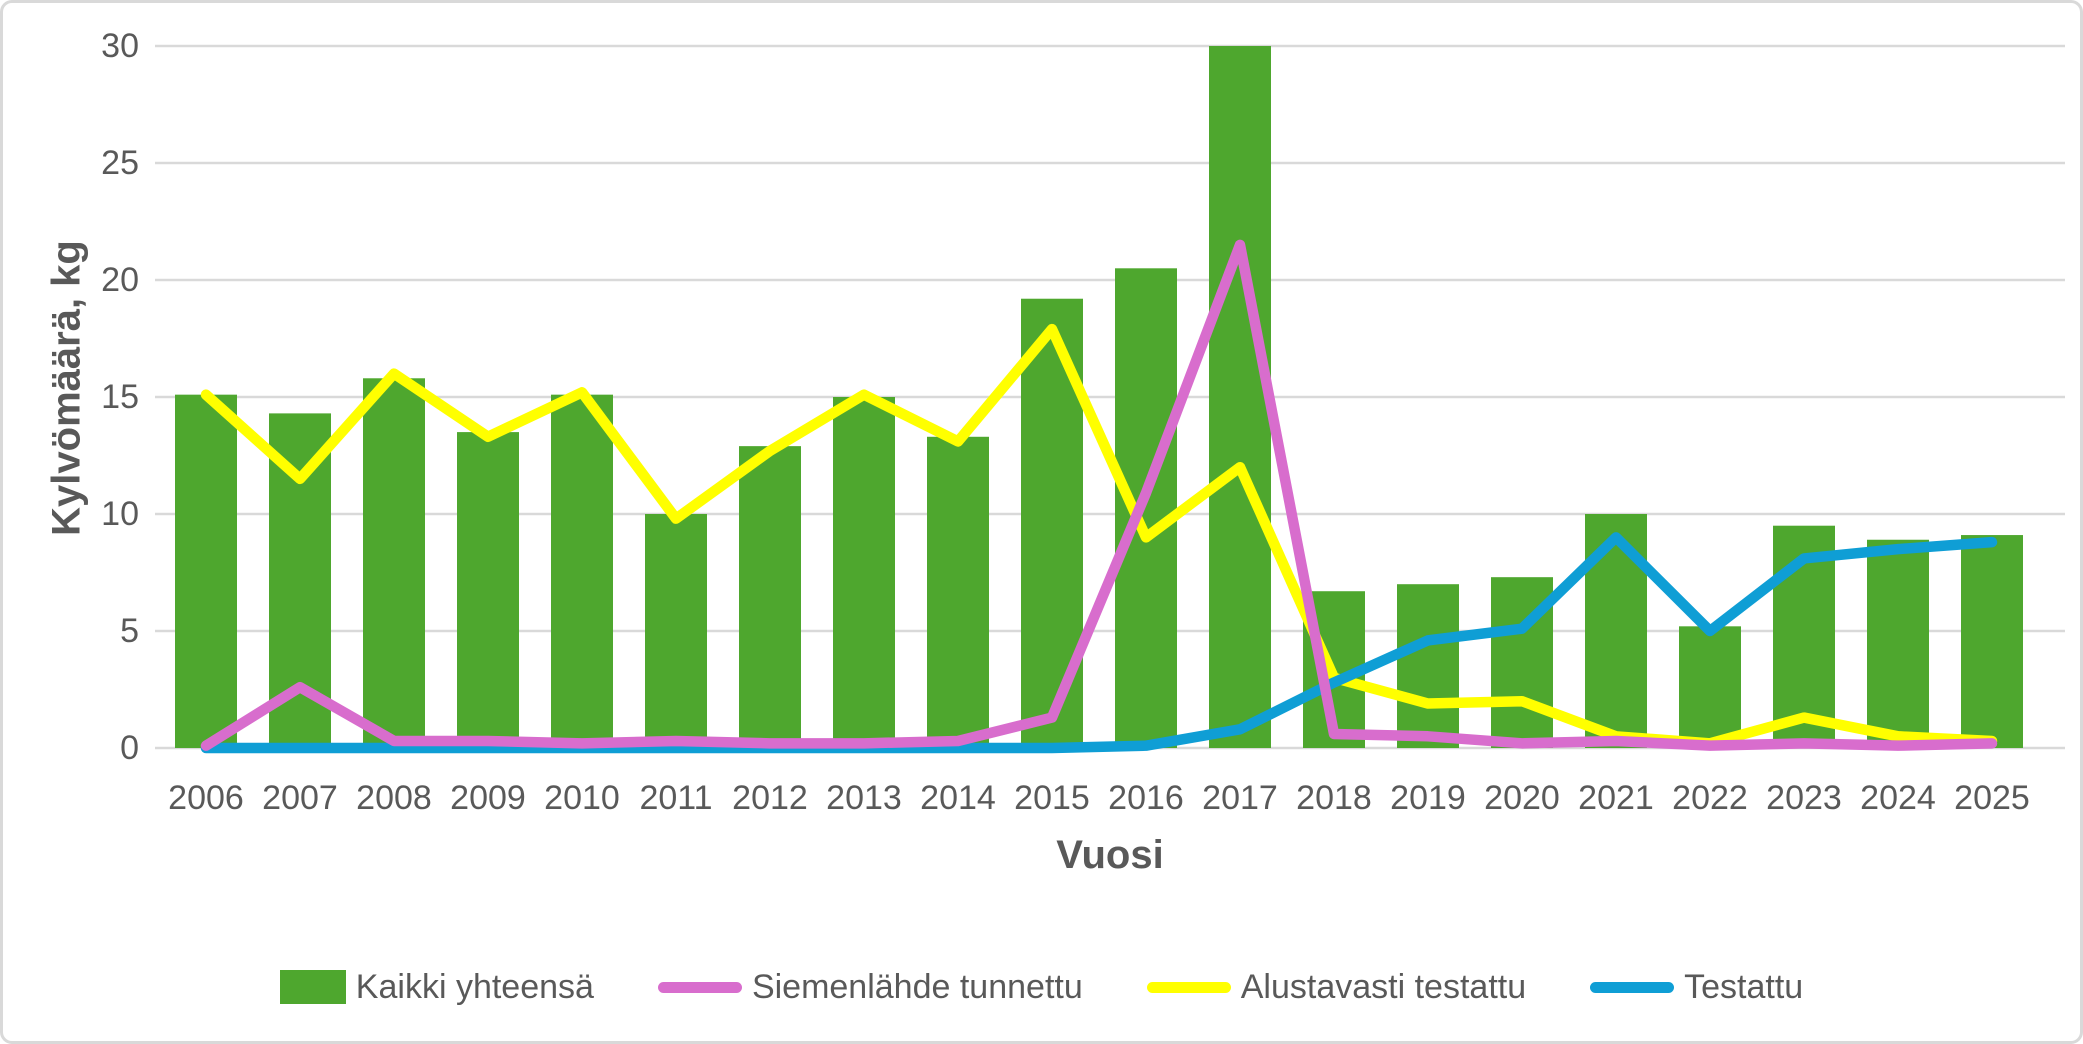 This screenshot has width=2083, height=1044. Describe the element at coordinates (582, 571) in the screenshot. I see `bar-2010` at that location.